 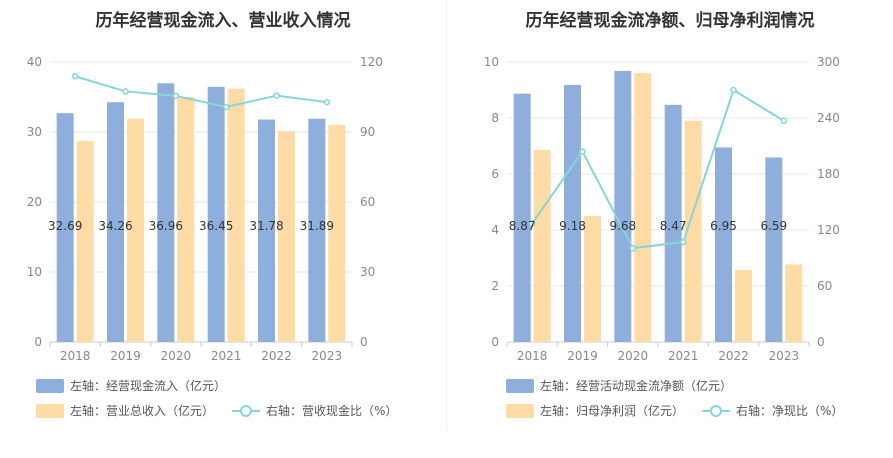 I want to click on y-tick-left: 4, so click(x=495, y=230).